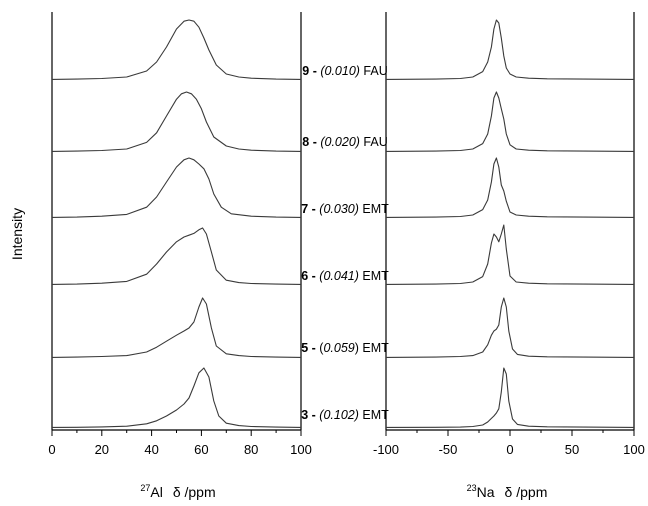  What do you see at coordinates (305, 71) in the screenshot?
I see `sample-number: 9` at bounding box center [305, 71].